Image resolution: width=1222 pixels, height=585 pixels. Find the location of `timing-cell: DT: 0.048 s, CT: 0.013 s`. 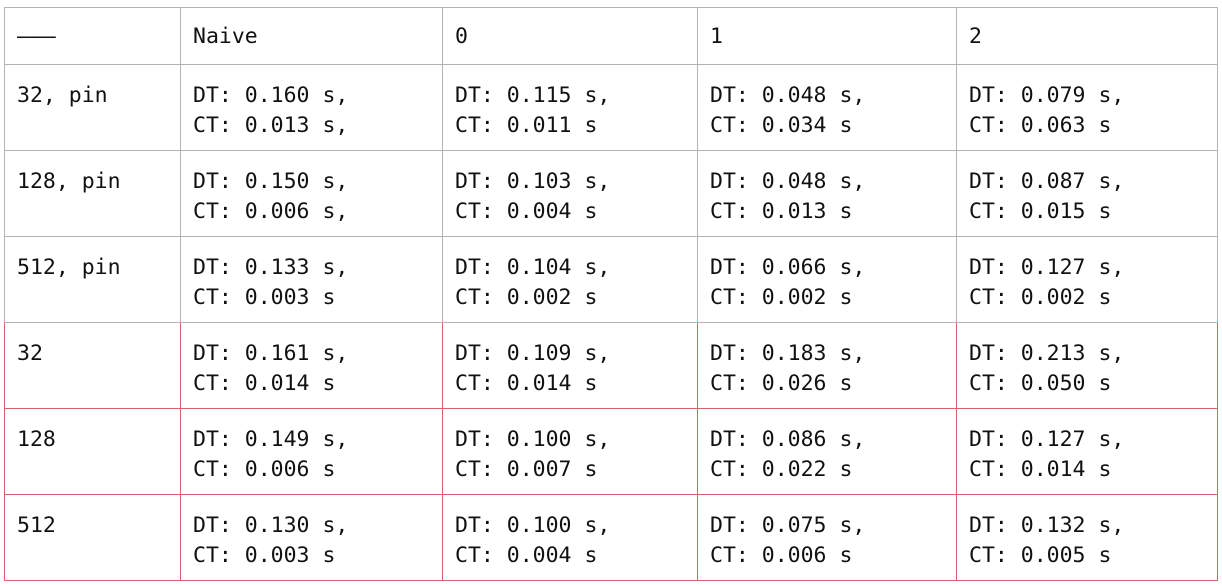

timing-cell: DT: 0.048 s, CT: 0.013 s is located at coordinates (827, 193).